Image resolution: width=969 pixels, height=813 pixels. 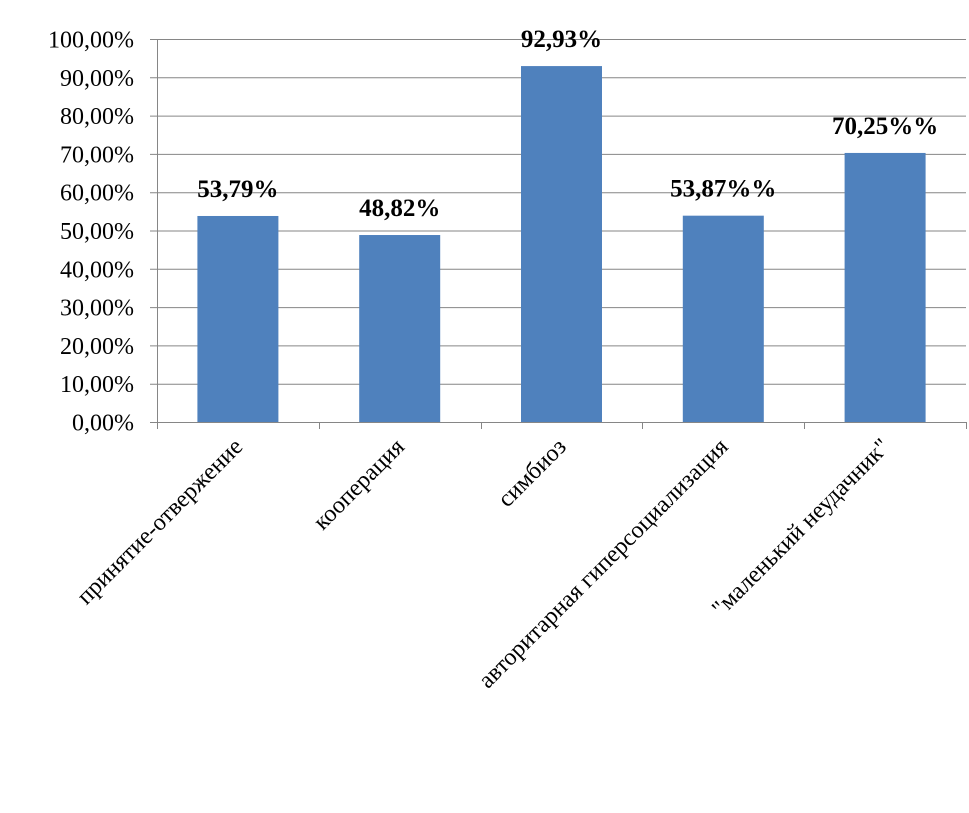 I want to click on y-tick-label: 50,00%, so click(x=97, y=232).